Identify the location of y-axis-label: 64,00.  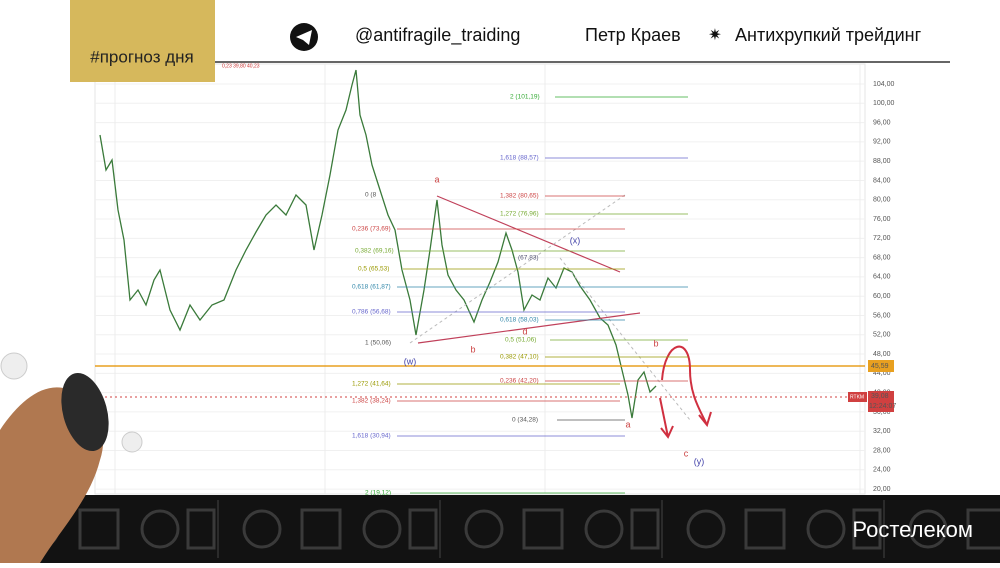
(882, 277).